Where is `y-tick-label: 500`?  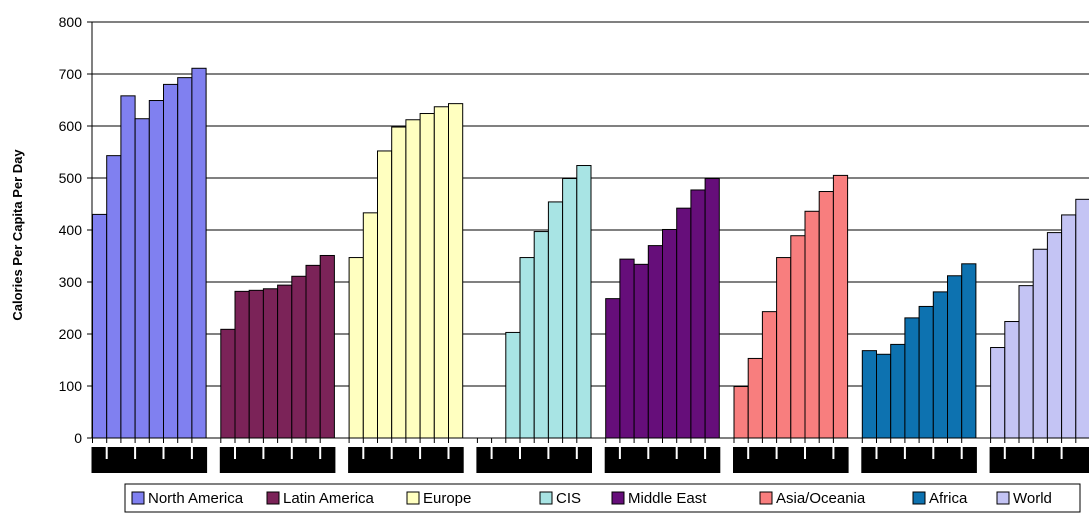
y-tick-label: 500 is located at coordinates (71, 178).